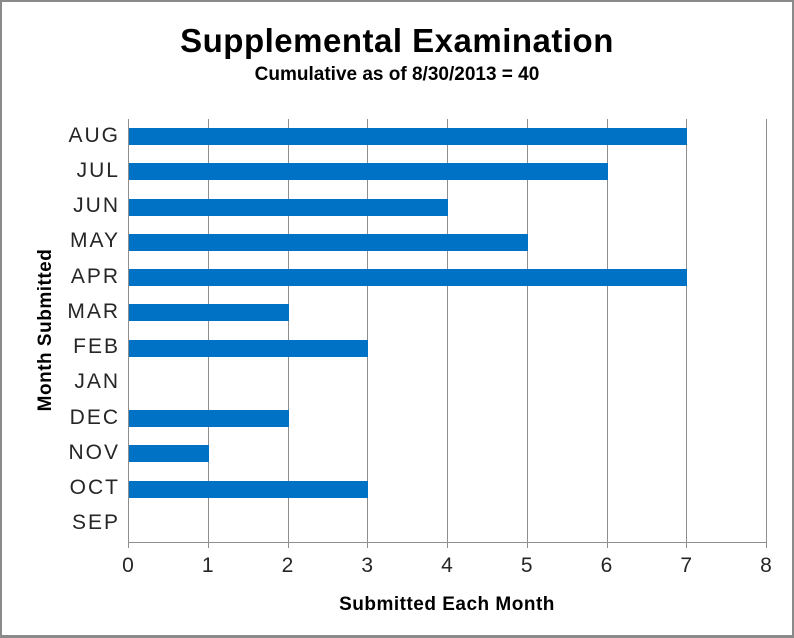 This screenshot has height=638, width=794. What do you see at coordinates (686, 565) in the screenshot?
I see `x-tick-label-7: 7` at bounding box center [686, 565].